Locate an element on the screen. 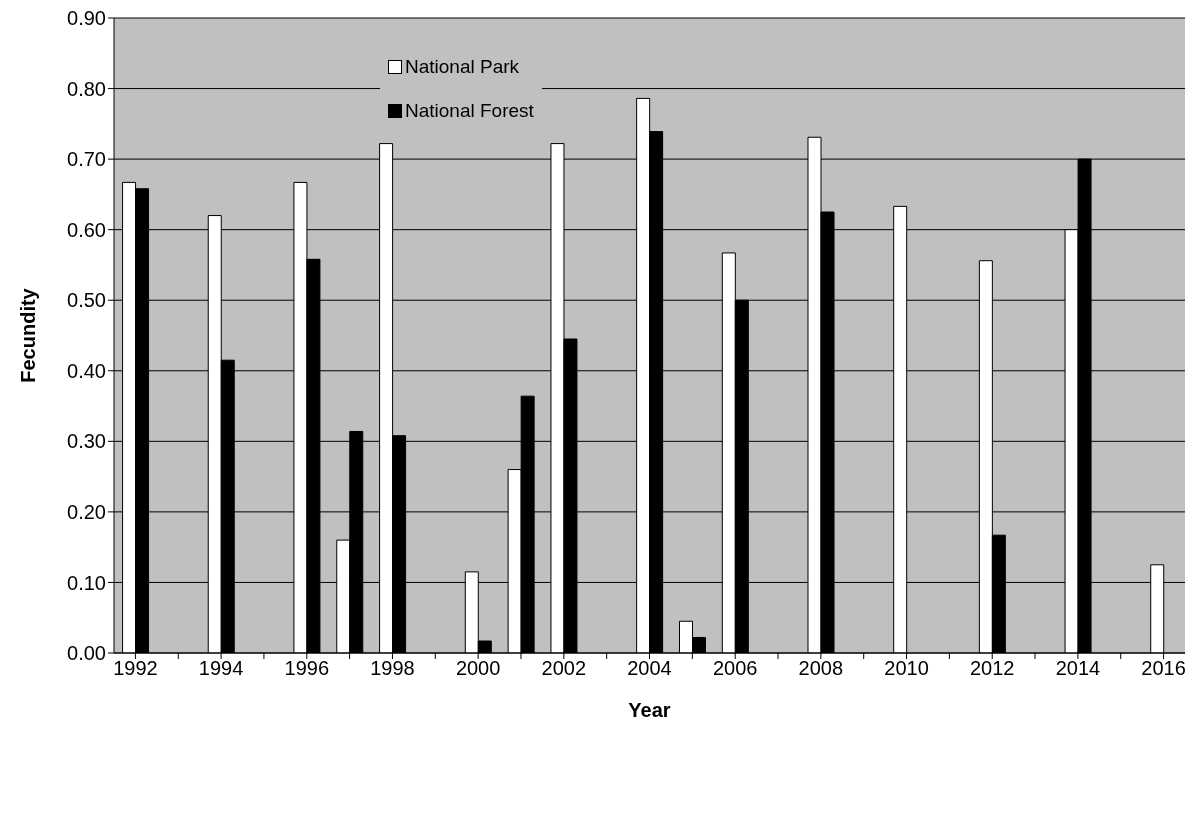 This screenshot has height=819, width=1199. y-tick-label: 0.80 is located at coordinates (86, 88).